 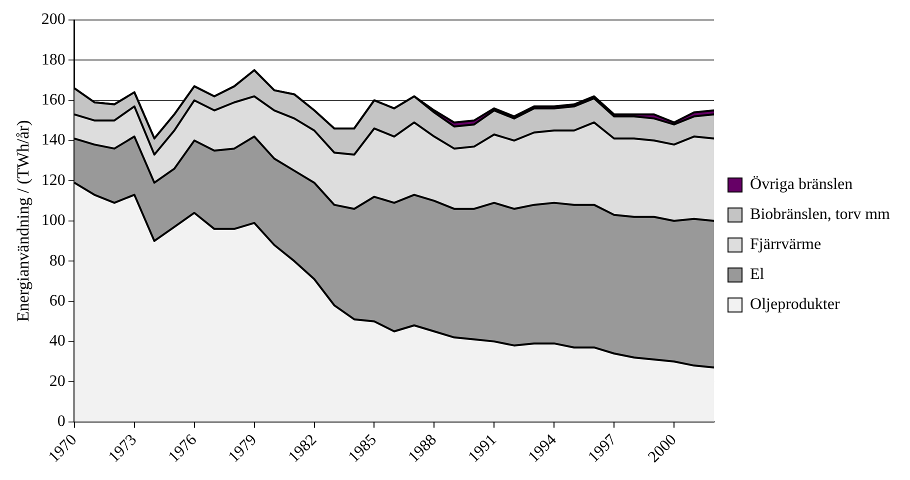 What do you see at coordinates (53, 180) in the screenshot?
I see `y-tick-label: 120` at bounding box center [53, 180].